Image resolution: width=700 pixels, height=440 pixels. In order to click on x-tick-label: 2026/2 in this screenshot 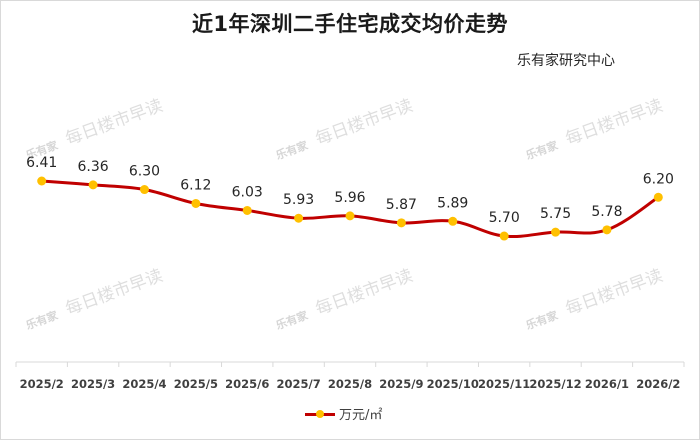, I will do `click(658, 384)`.